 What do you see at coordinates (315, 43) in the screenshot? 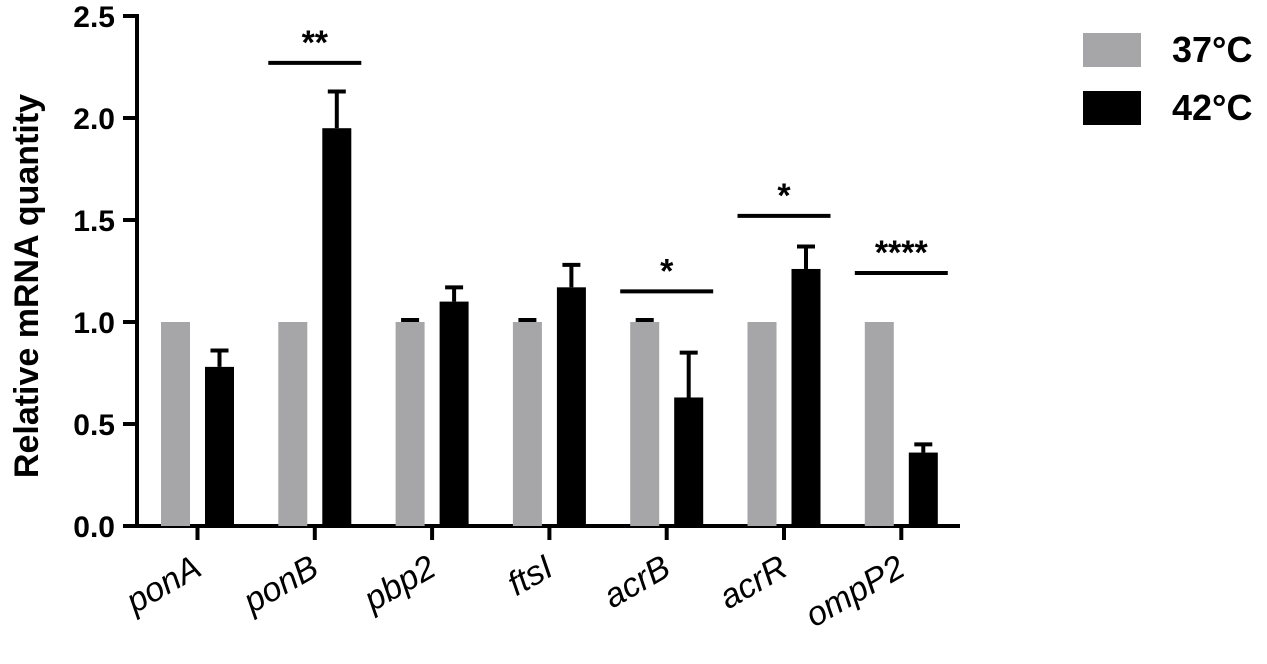
I see `significance-label: **` at bounding box center [315, 43].